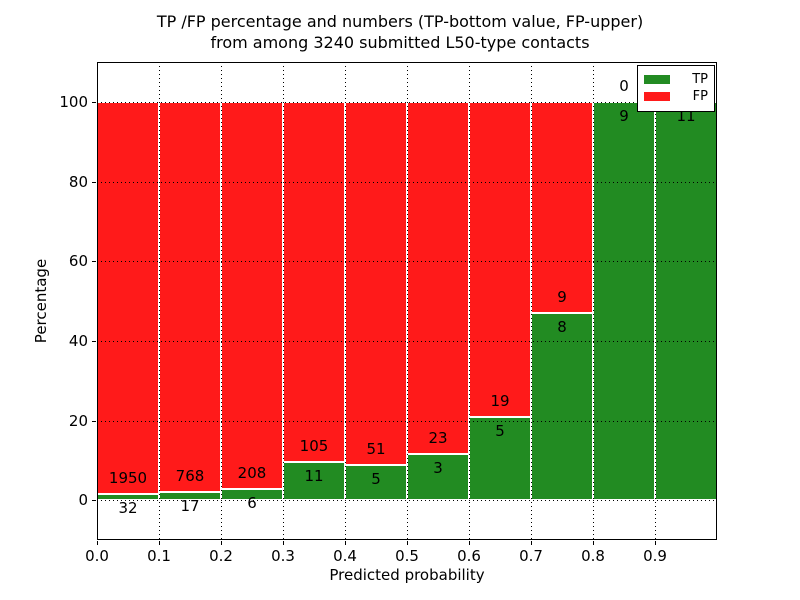  I want to click on tp-count-label: 8, so click(562, 326).